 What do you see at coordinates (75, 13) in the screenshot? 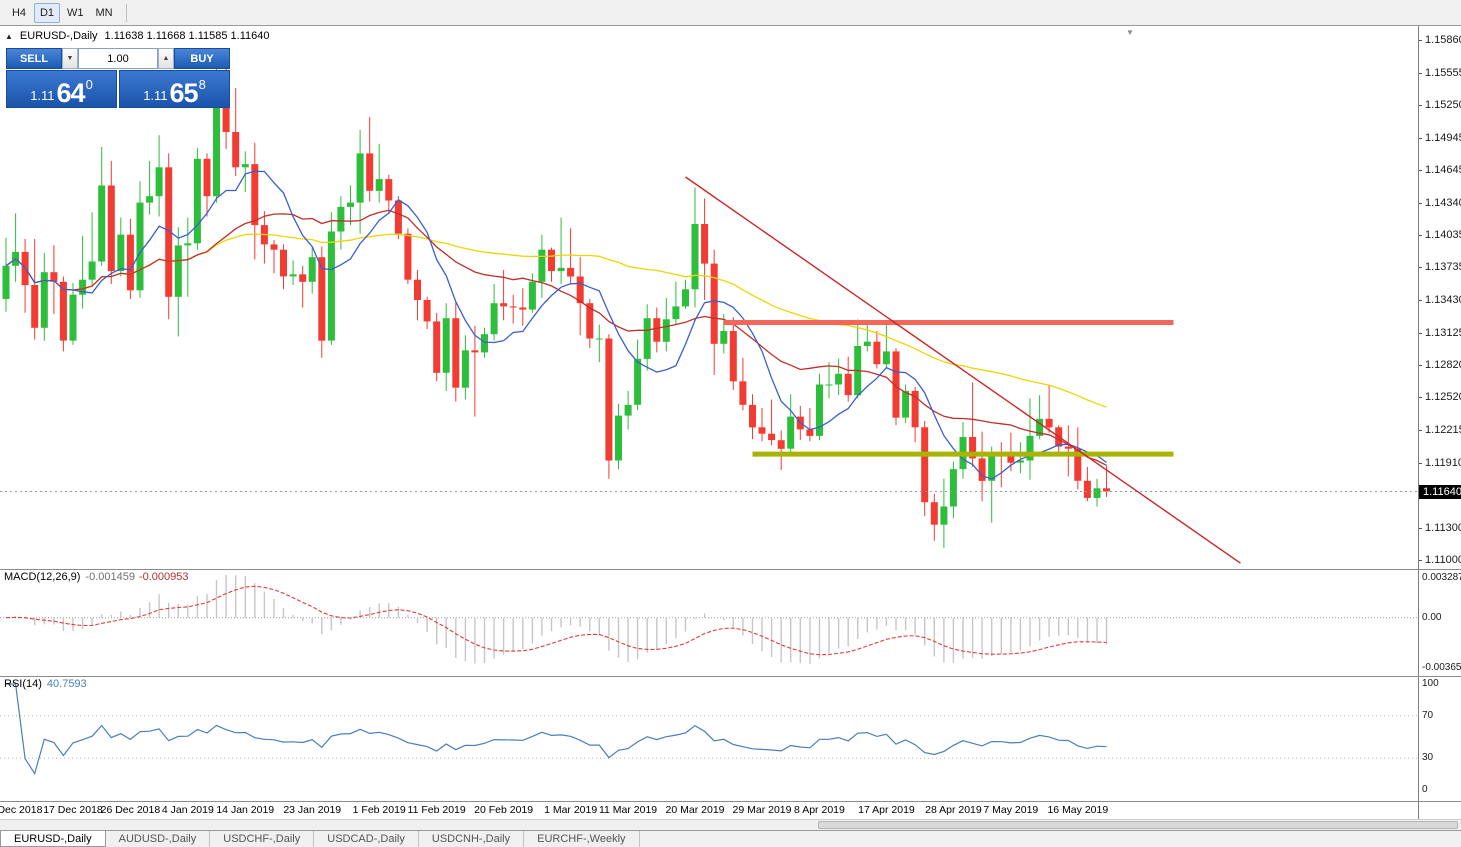
I see `timeframe-w1-button: W1` at bounding box center [75, 13].